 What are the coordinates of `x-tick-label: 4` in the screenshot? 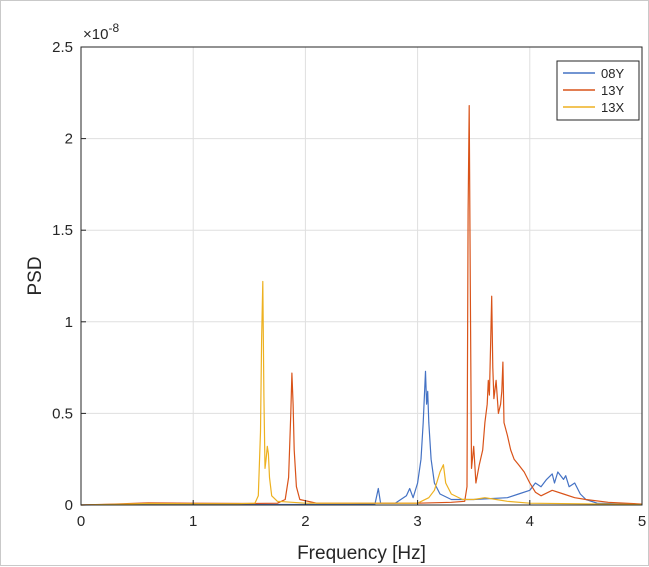 It's located at (530, 521).